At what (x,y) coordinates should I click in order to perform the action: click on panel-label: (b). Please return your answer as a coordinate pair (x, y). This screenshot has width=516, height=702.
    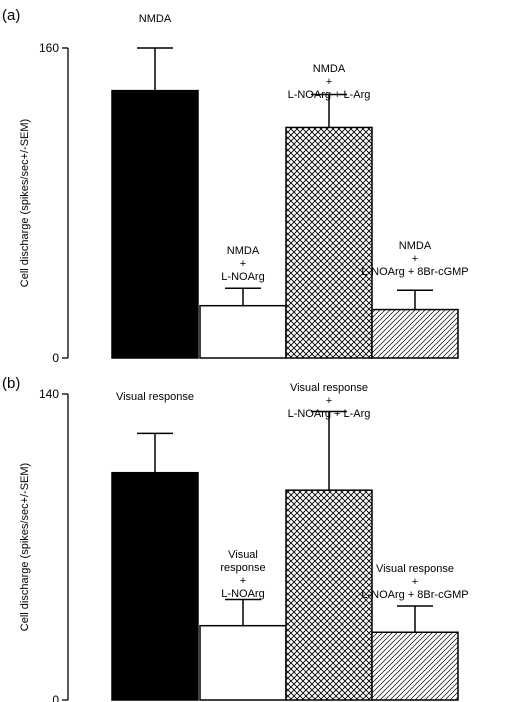
    Looking at the image, I should click on (11, 383).